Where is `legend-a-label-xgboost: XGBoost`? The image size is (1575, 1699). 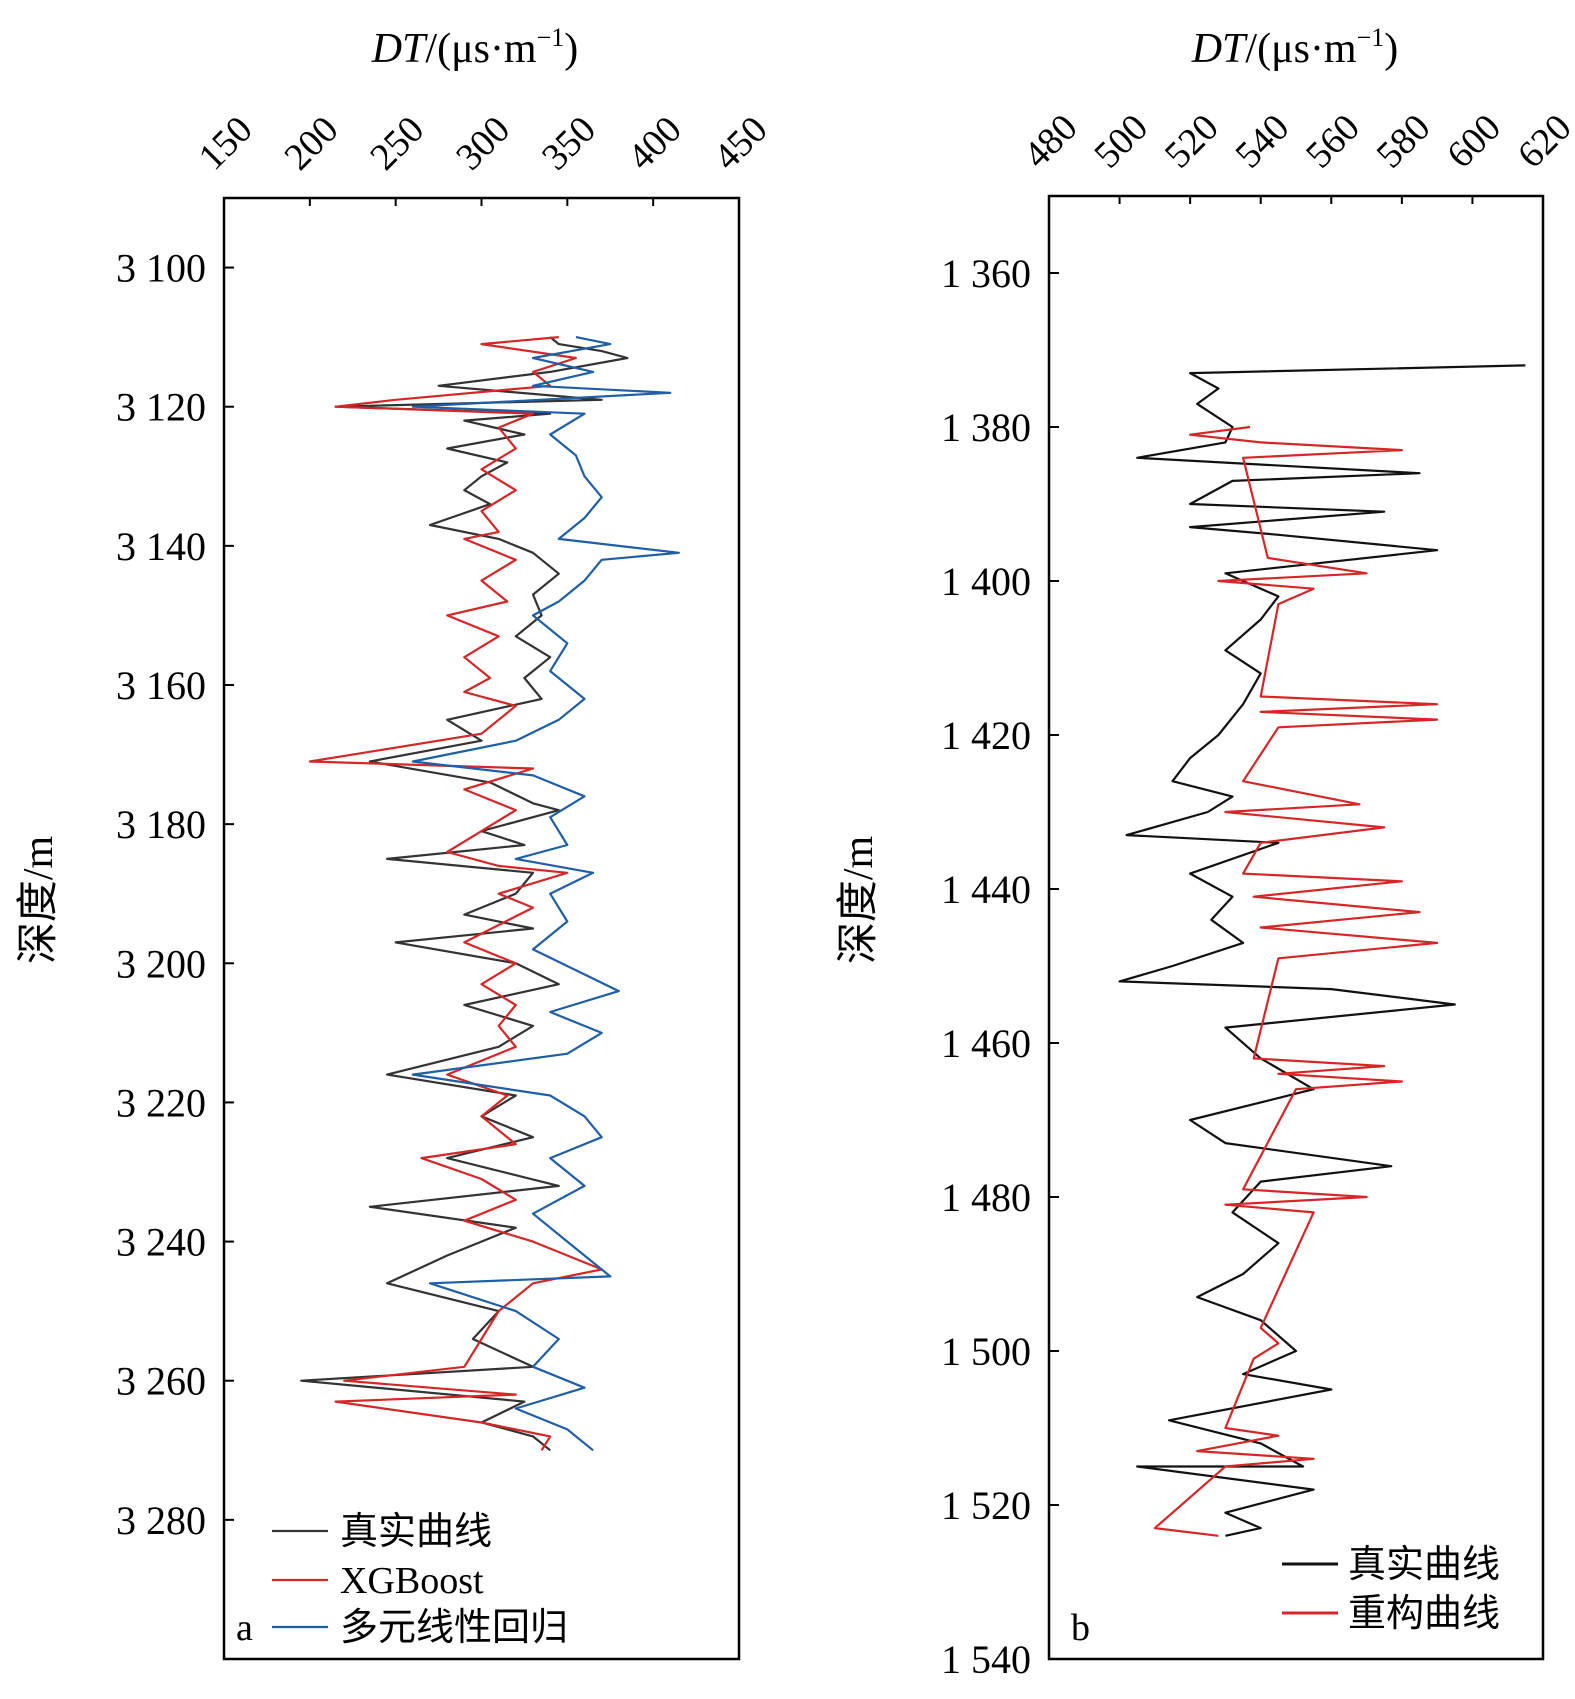 legend-a-label-xgboost: XGBoost is located at coordinates (412, 1581).